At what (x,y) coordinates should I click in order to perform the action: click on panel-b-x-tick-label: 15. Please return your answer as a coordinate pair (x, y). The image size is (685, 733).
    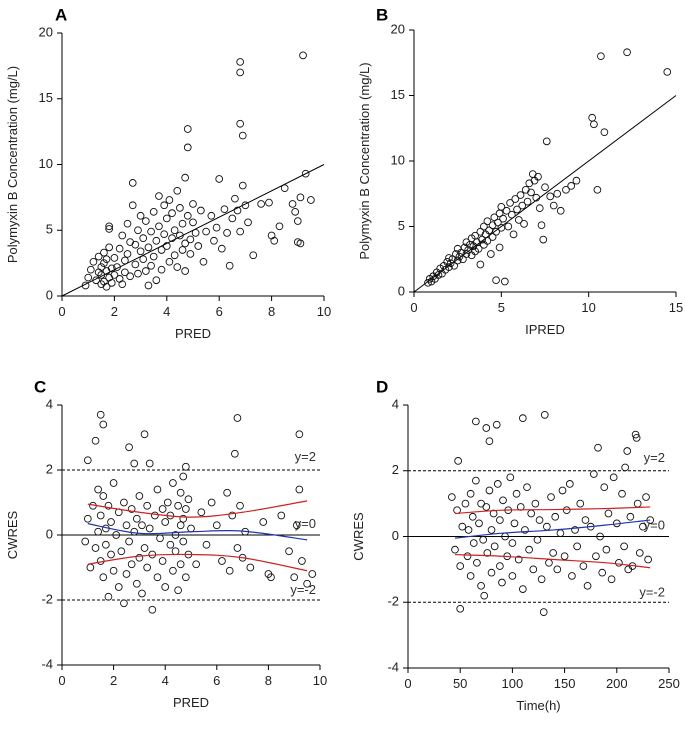
    Looking at the image, I should click on (676, 307).